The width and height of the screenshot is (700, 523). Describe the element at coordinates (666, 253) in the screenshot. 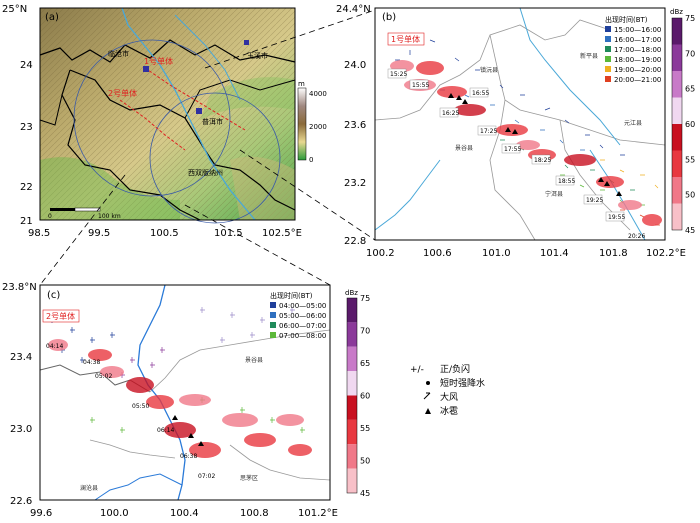

I see `svg-text: 102.2°E` at that location.